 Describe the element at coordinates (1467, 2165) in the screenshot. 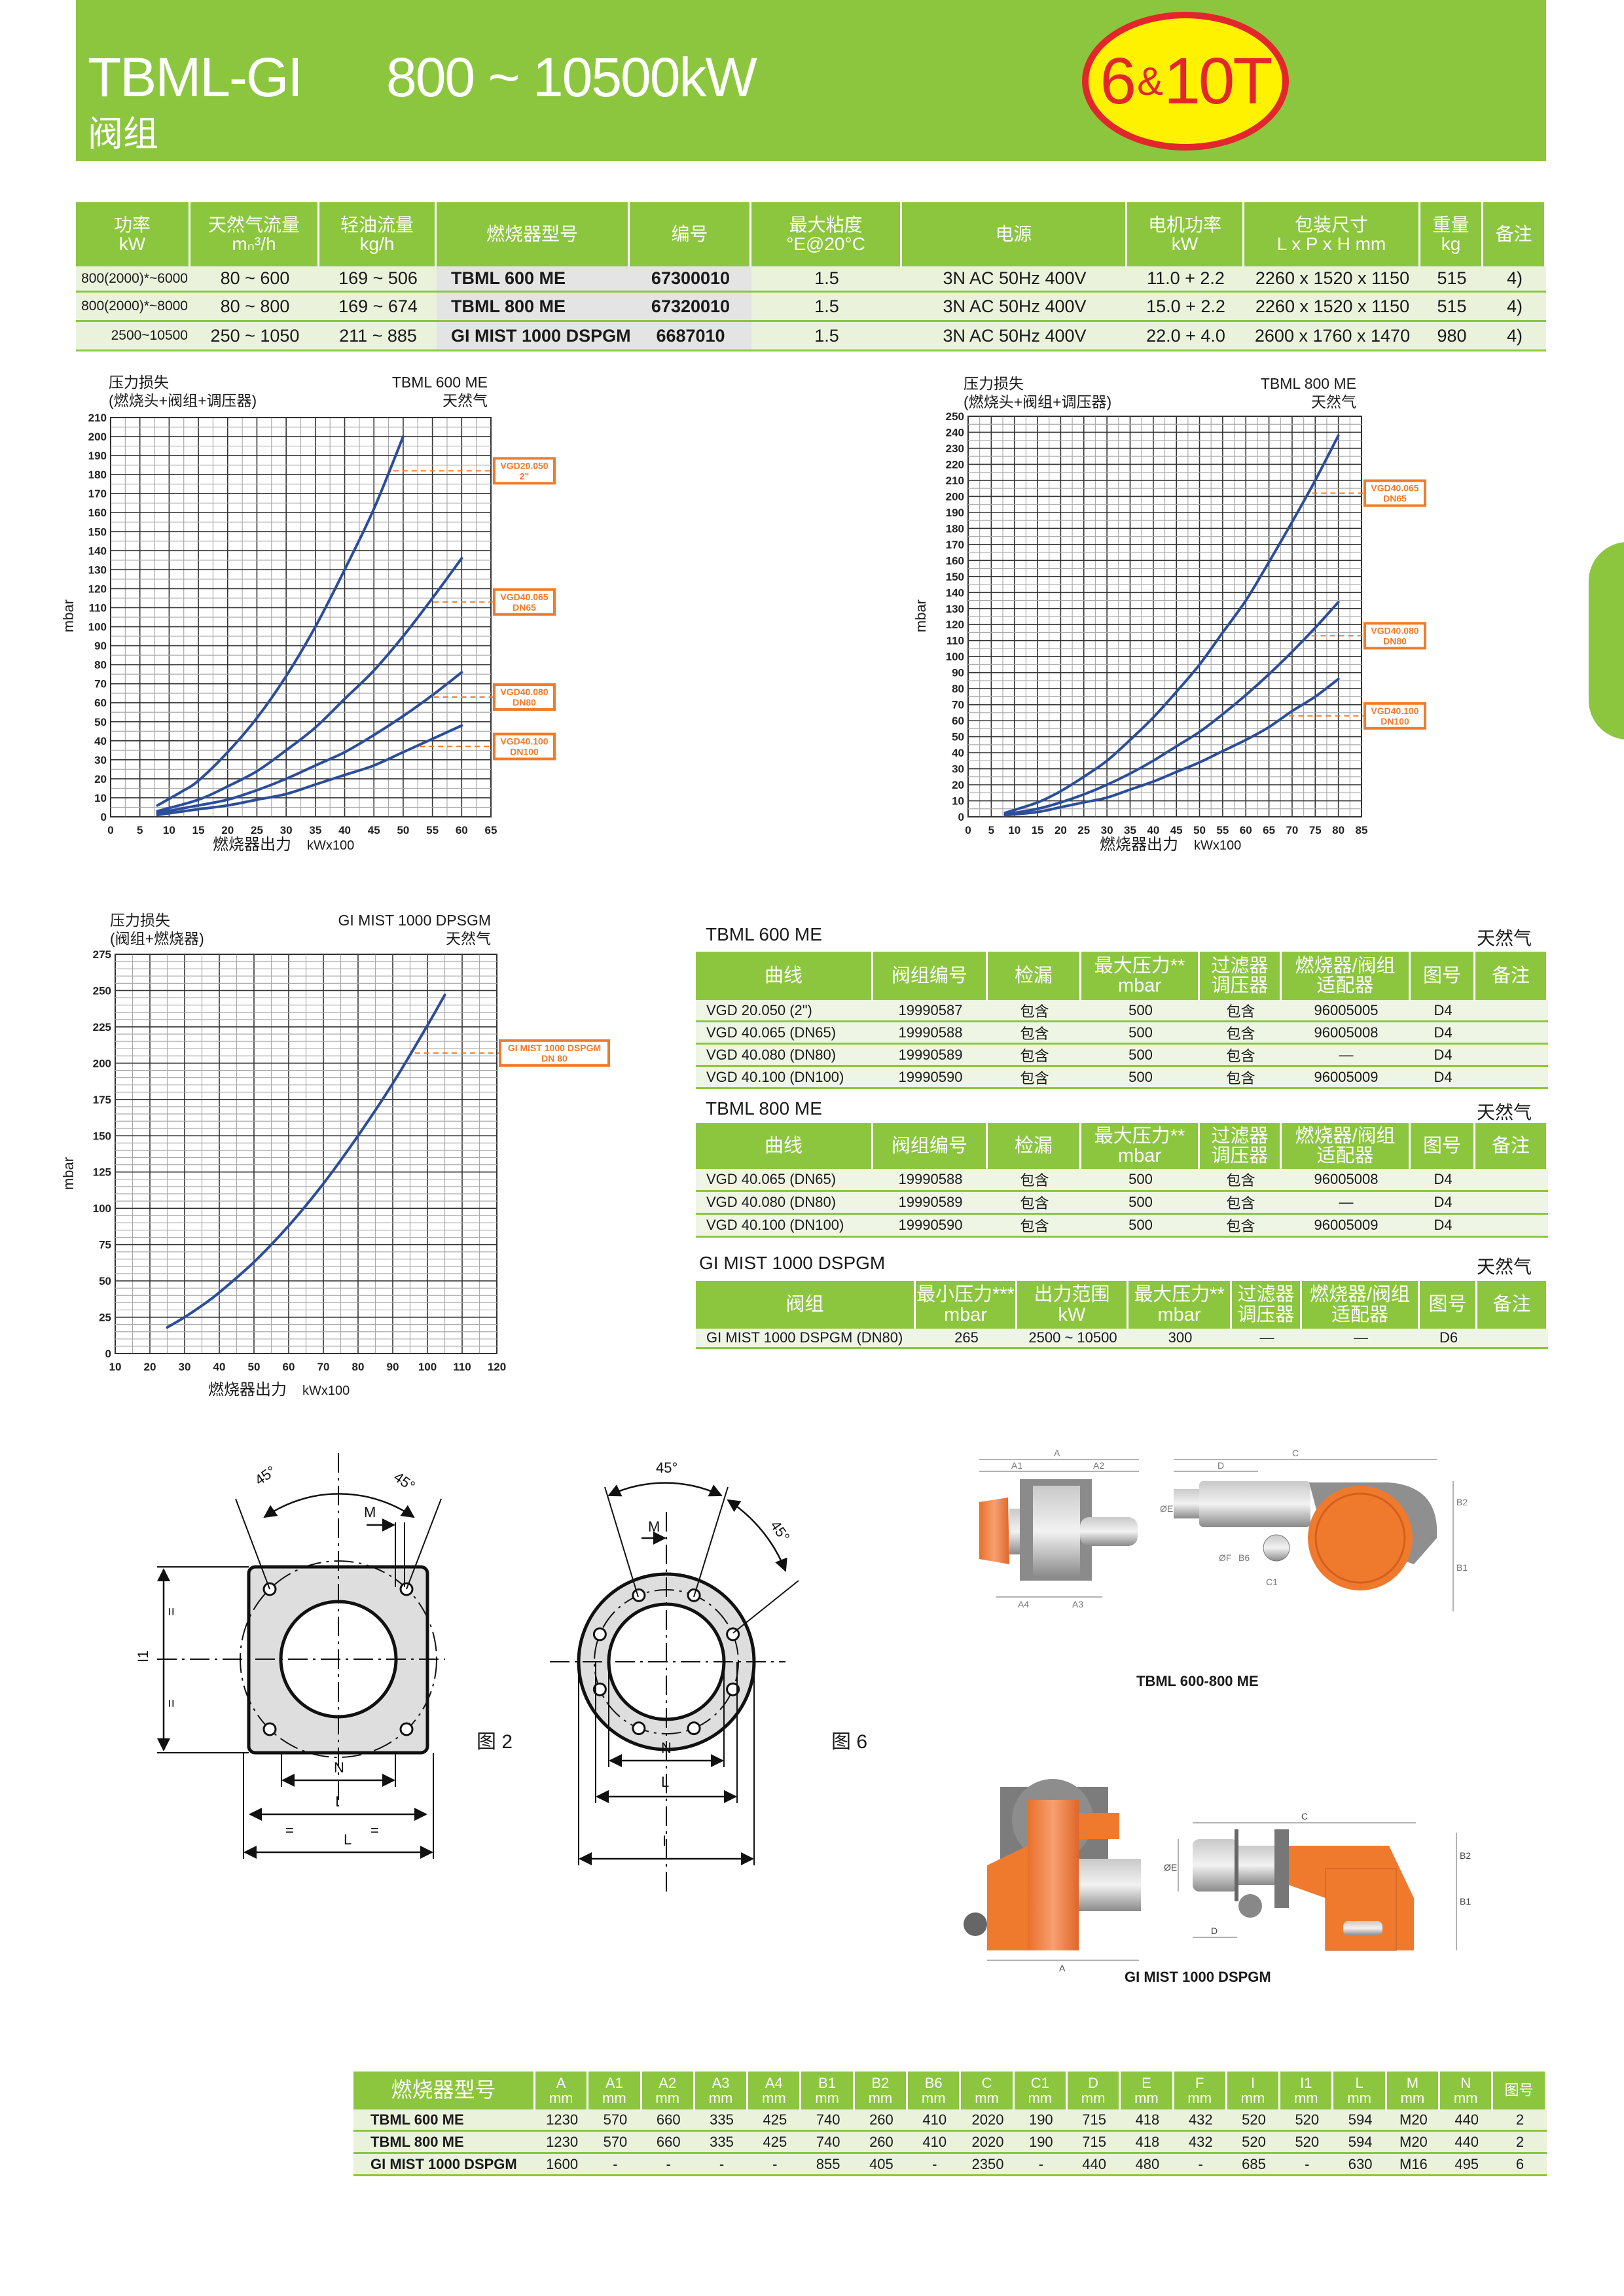

I see `table-cell: 495` at that location.